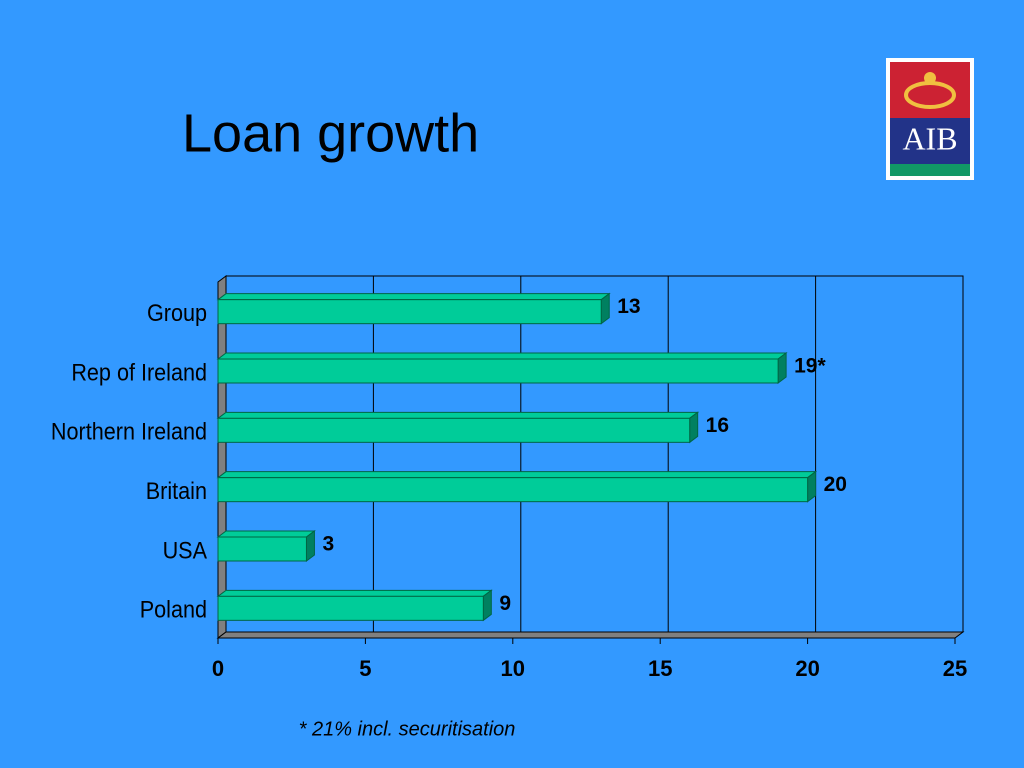 This screenshot has width=1024, height=768. Describe the element at coordinates (505, 603) in the screenshot. I see `data-label: 9` at that location.